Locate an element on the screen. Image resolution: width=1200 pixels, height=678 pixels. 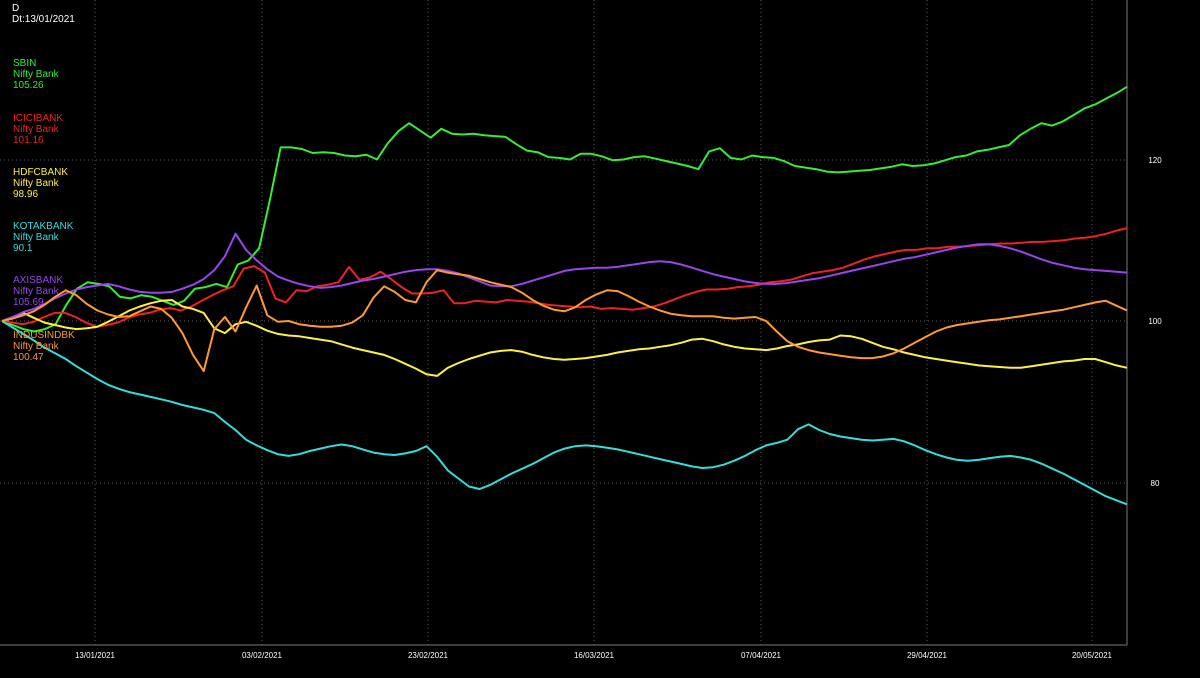
series-line-indusindbk is located at coordinates (564, 321).